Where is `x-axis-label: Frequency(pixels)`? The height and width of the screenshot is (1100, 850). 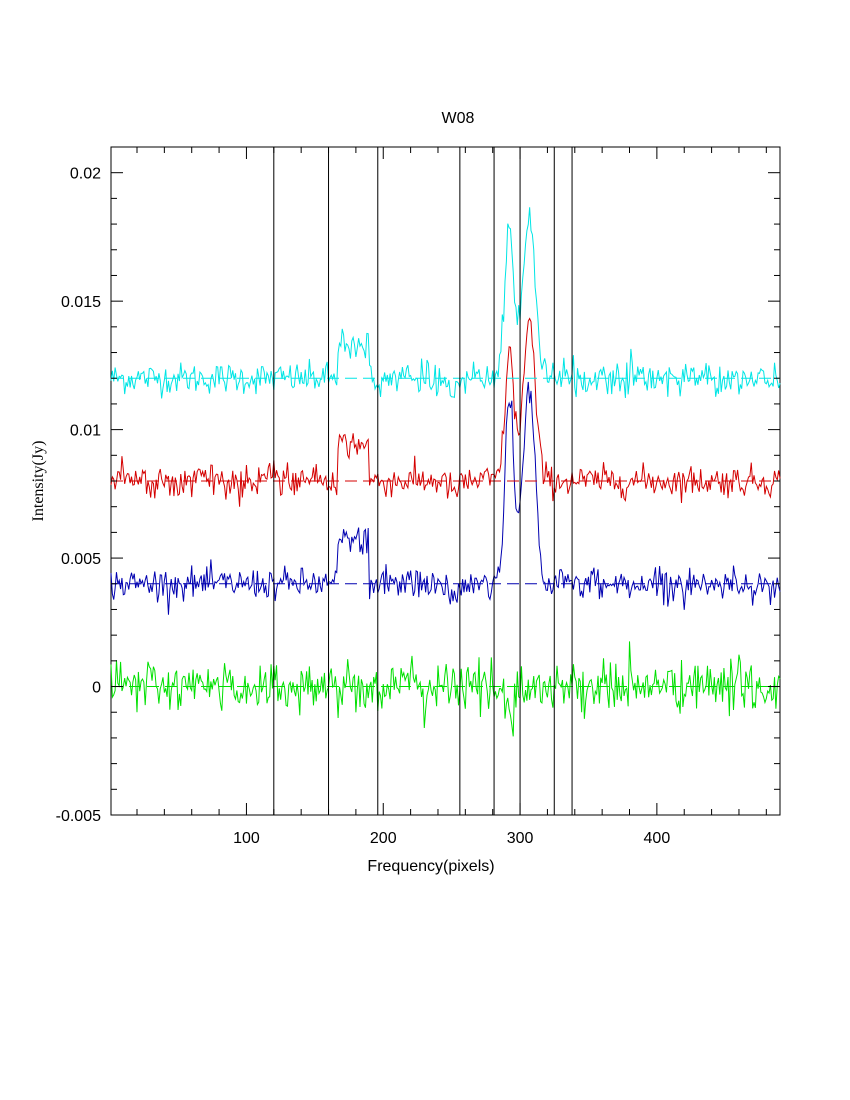
x-axis-label: Frequency(pixels) is located at coordinates (430, 866).